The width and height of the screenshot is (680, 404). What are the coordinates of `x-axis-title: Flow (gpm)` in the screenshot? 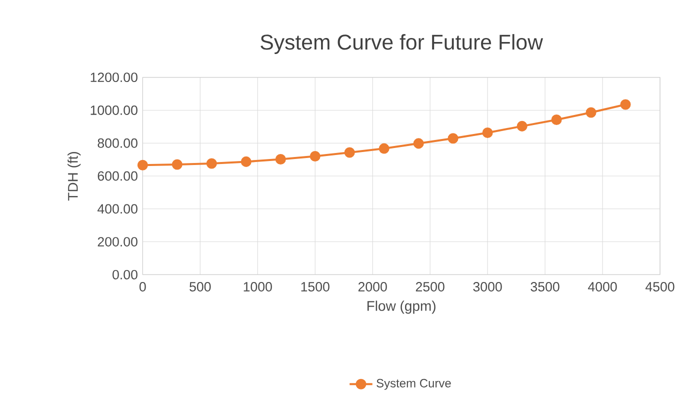 It's located at (401, 307).